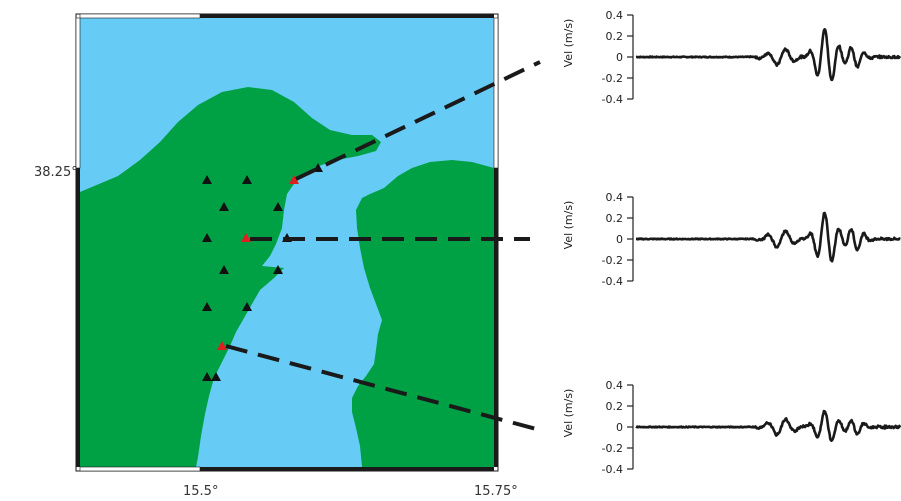 The image size is (901, 501). I want to click on lon-label-2: 15.75°, so click(496, 491).